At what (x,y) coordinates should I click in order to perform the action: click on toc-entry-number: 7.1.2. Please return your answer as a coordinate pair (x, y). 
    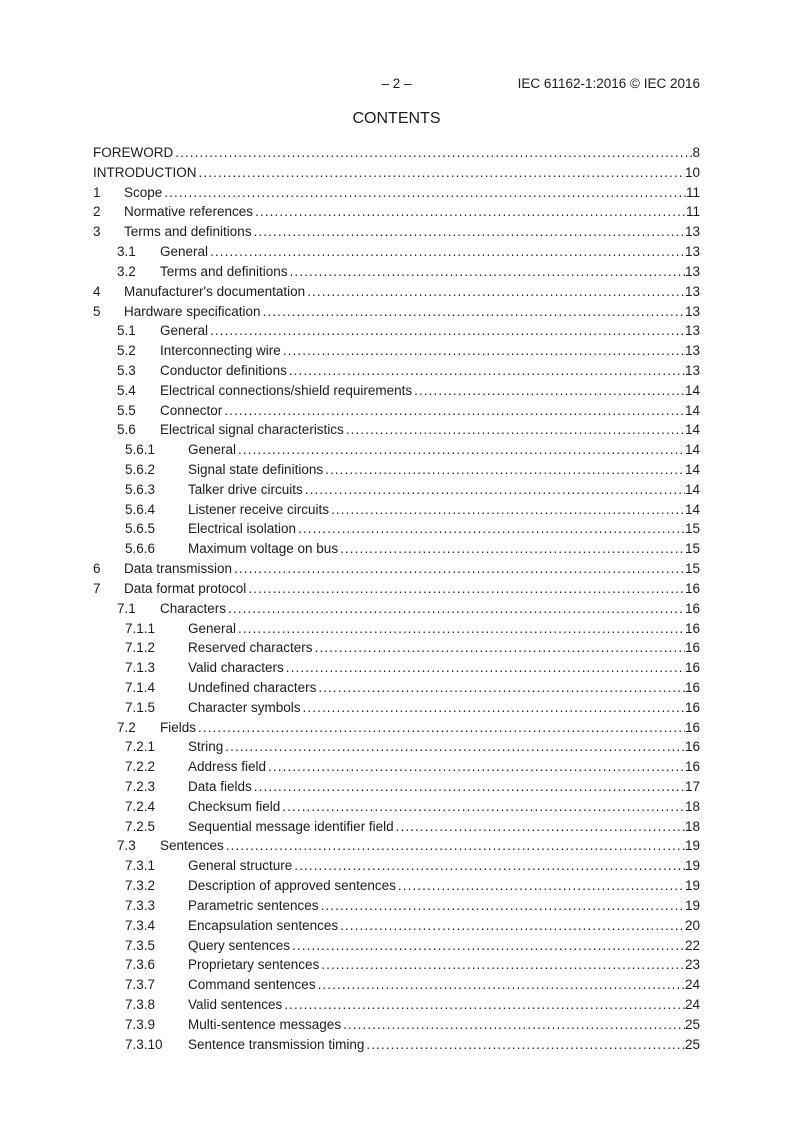
    Looking at the image, I should click on (140, 648).